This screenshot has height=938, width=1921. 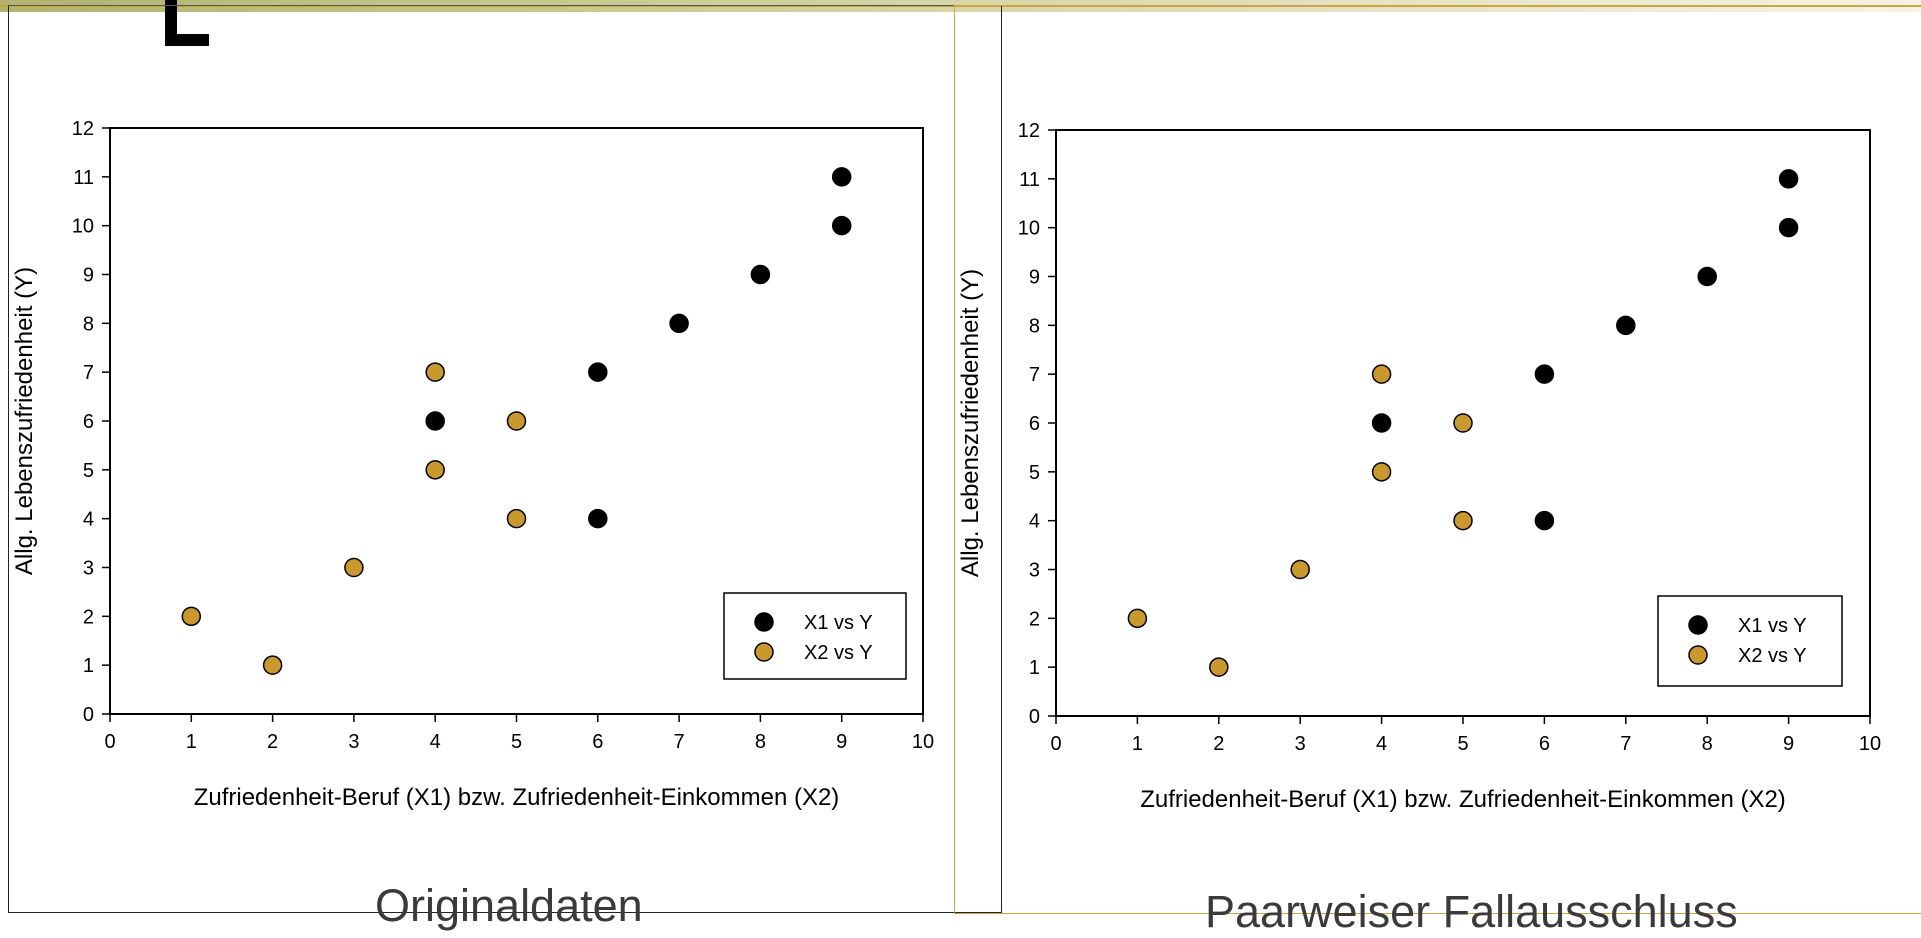 What do you see at coordinates (1471, 911) in the screenshot?
I see `right-chart-caption: Paarweiser Fallausschluss` at bounding box center [1471, 911].